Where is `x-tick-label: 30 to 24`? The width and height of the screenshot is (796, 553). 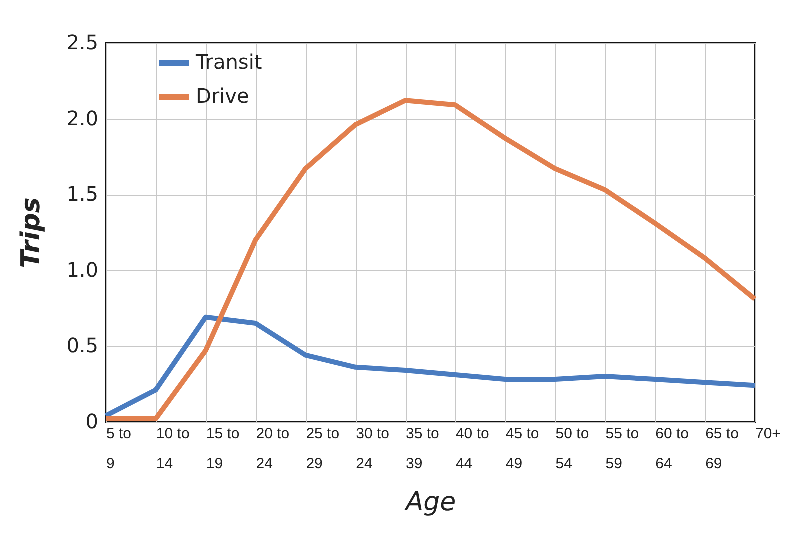 x-tick-label: 30 to 24 is located at coordinates (373, 449).